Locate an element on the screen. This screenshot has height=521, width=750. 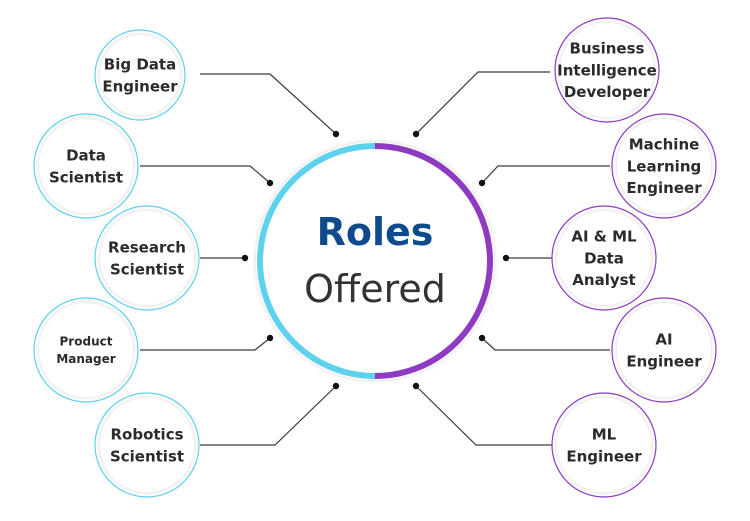
role-label-data-scientist-line-1: Data is located at coordinates (86, 156).